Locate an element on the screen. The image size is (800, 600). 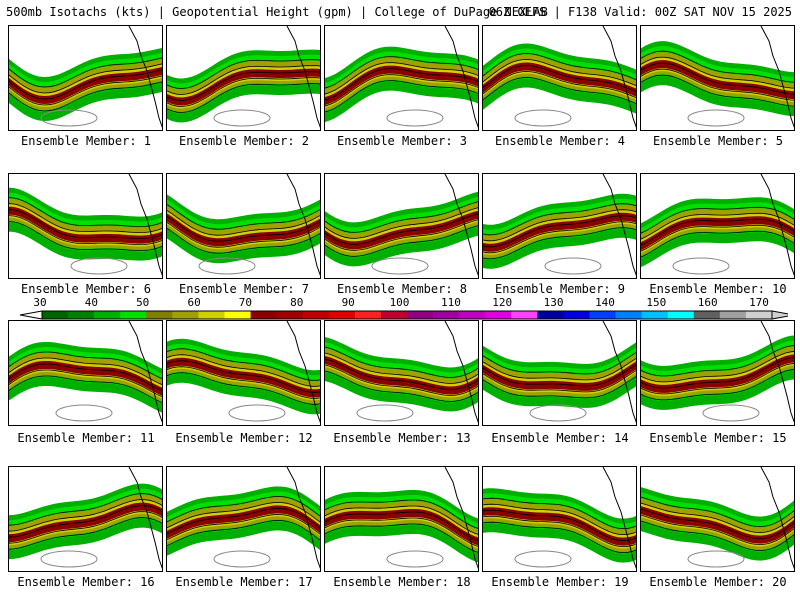
ensemble-member-label: Ensemble Member: 5 is located at coordinates (718, 141).